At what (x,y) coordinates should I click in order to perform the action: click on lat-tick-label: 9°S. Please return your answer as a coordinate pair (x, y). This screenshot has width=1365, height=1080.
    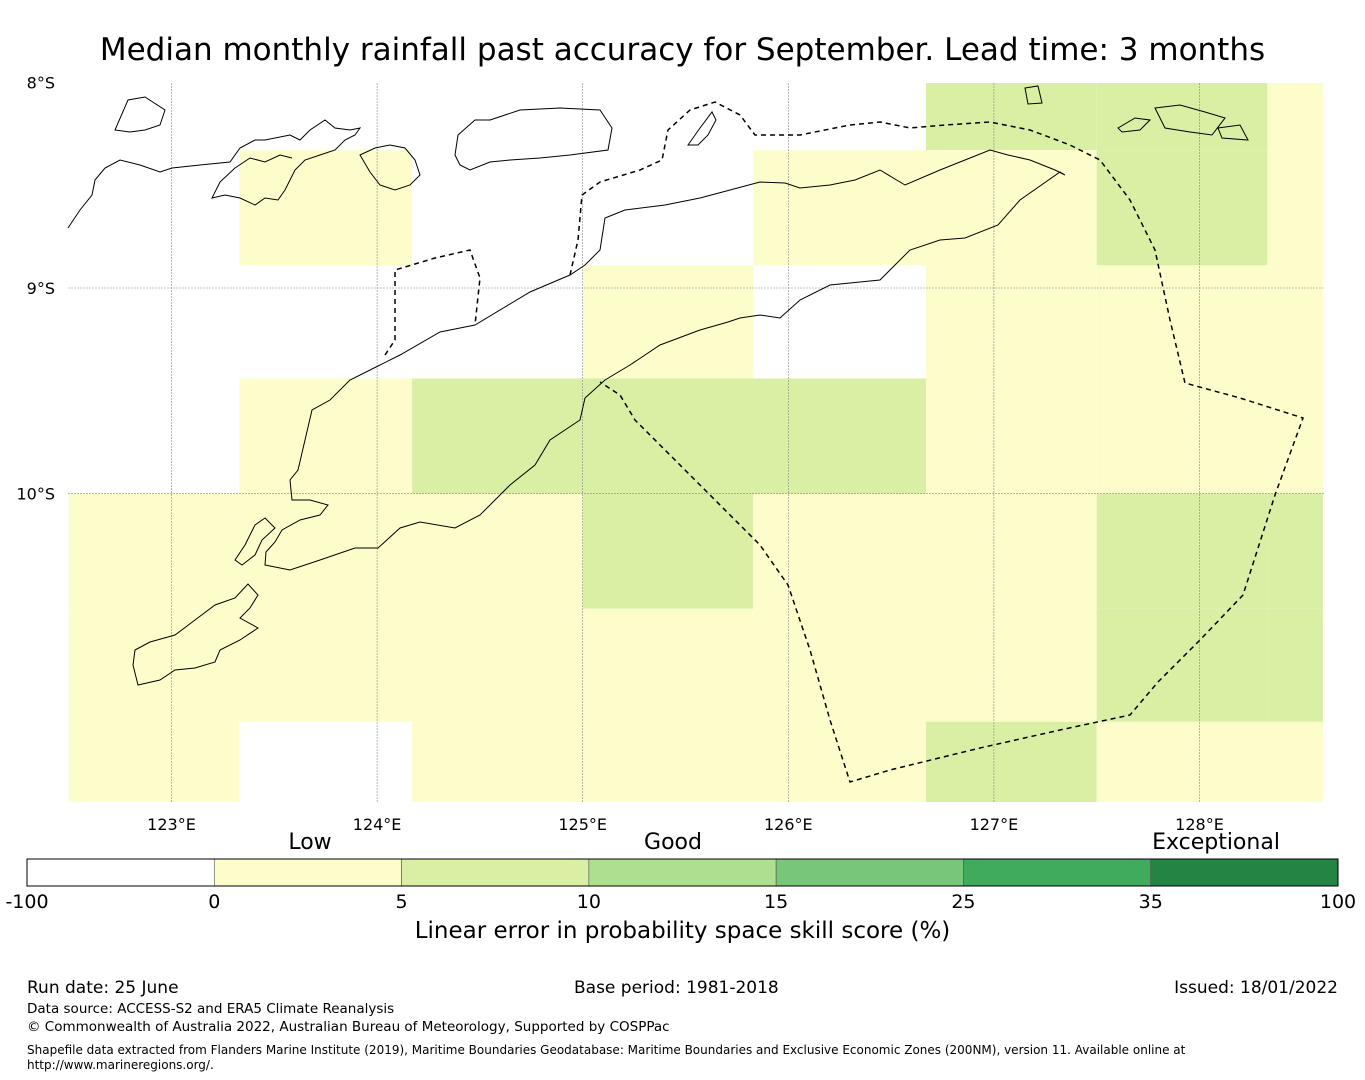
    Looking at the image, I should click on (41, 288).